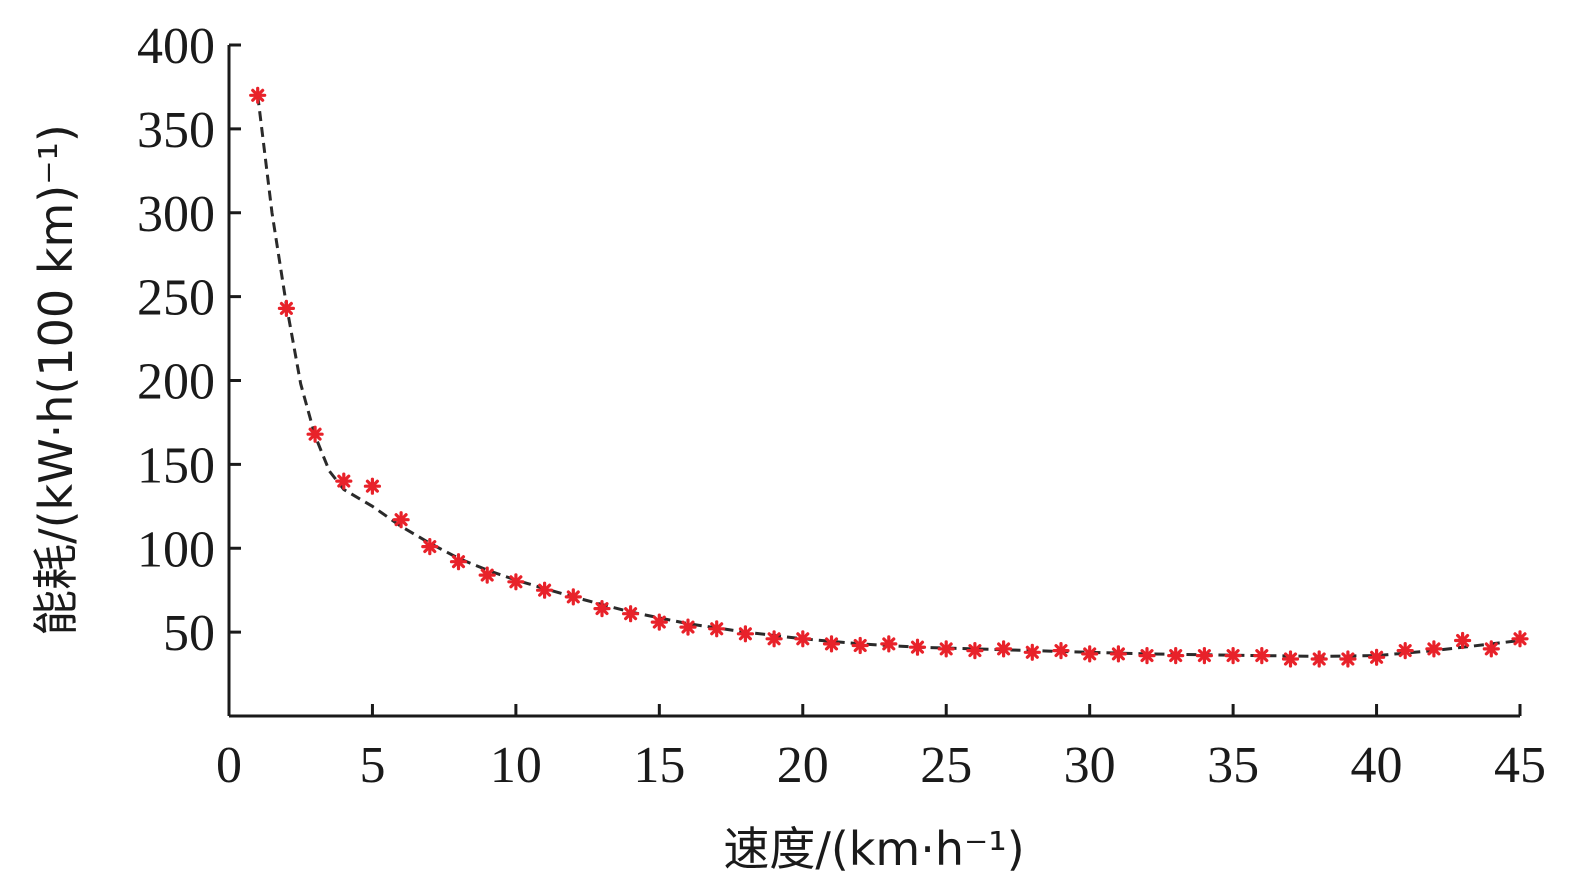 The height and width of the screenshot is (887, 1577). What do you see at coordinates (659, 765) in the screenshot?
I see `x-tick-label: 15` at bounding box center [659, 765].